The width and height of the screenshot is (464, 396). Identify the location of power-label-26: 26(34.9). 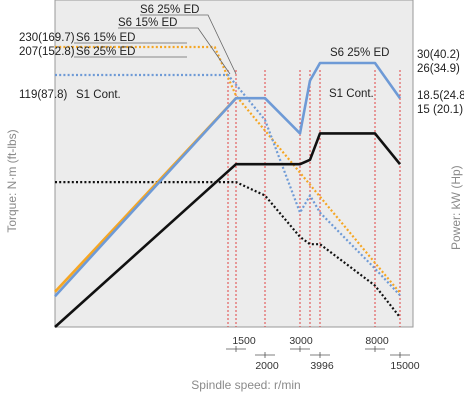
(438, 69).